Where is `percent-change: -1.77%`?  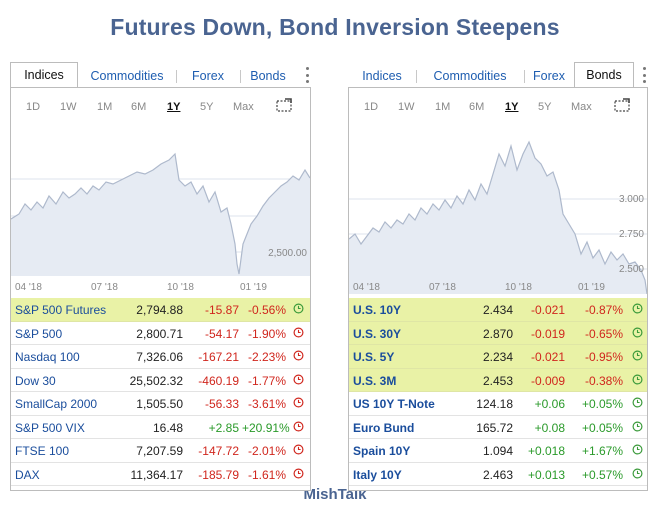
percent-change: -1.77% is located at coordinates (266, 380).